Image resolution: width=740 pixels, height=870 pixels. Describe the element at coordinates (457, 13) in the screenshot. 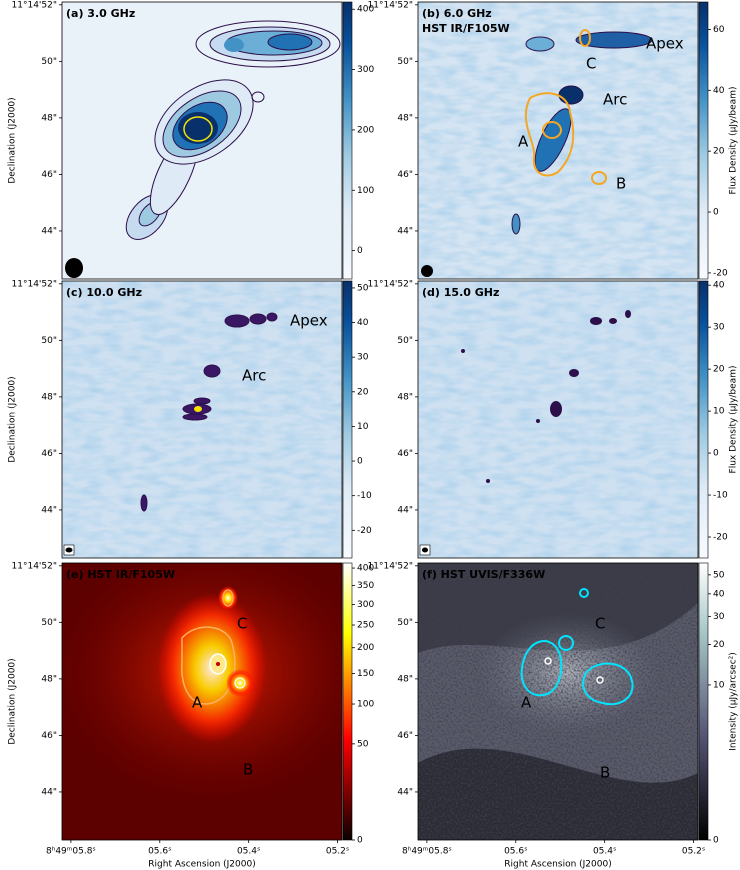

I see `panel-label: (b) 6.0 GHz` at that location.